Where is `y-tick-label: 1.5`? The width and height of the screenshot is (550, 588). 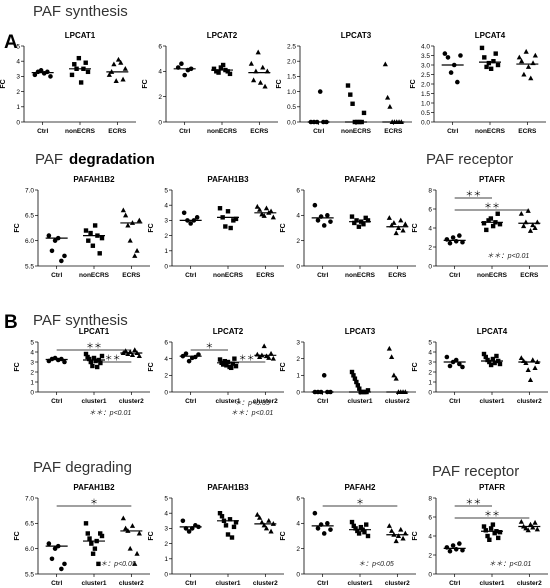
y-tick-label: 1.5 is located at coordinates (425, 94).